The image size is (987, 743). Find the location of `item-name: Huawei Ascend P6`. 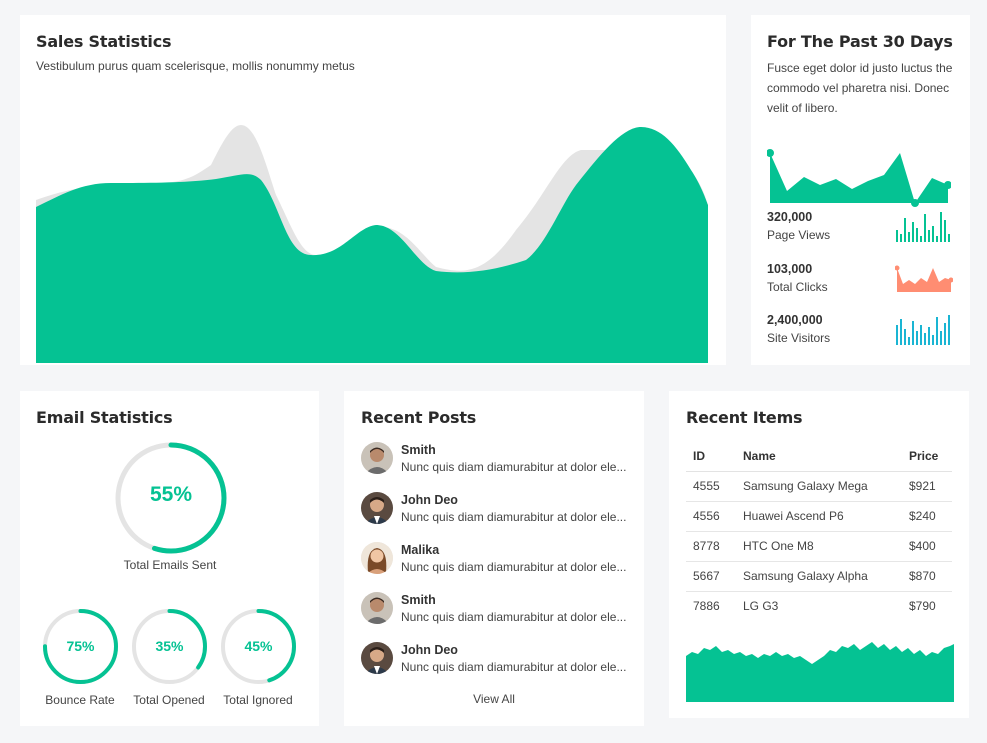

item-name: Huawei Ascend P6 is located at coordinates (819, 516).